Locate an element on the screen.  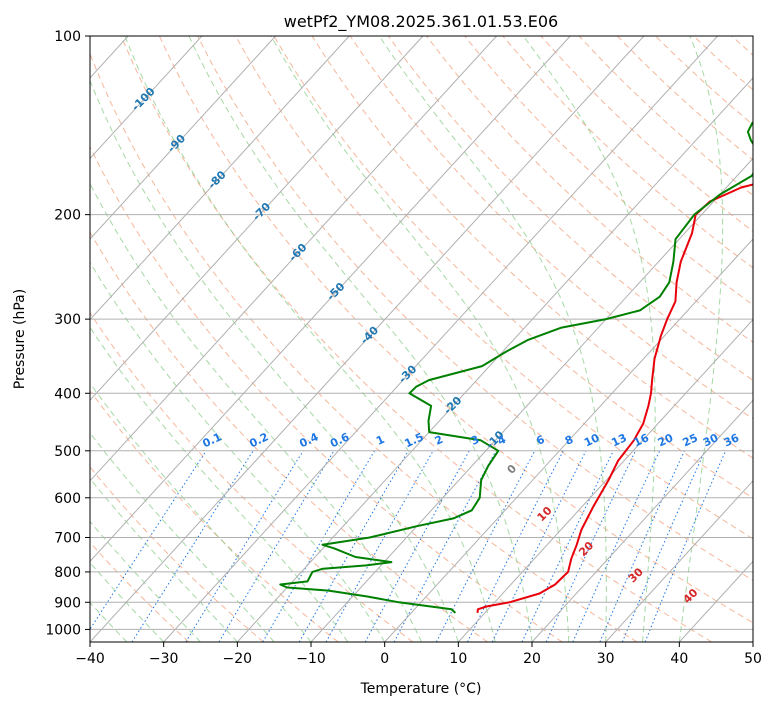
x-tick-label: 10 is located at coordinates (458, 659).